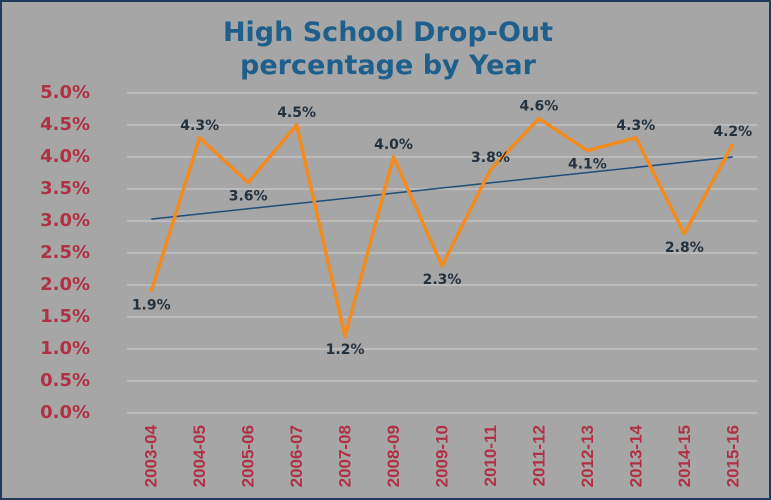 The width and height of the screenshot is (771, 500). What do you see at coordinates (65, 92) in the screenshot?
I see `y-tick-label: 5.0%` at bounding box center [65, 92].